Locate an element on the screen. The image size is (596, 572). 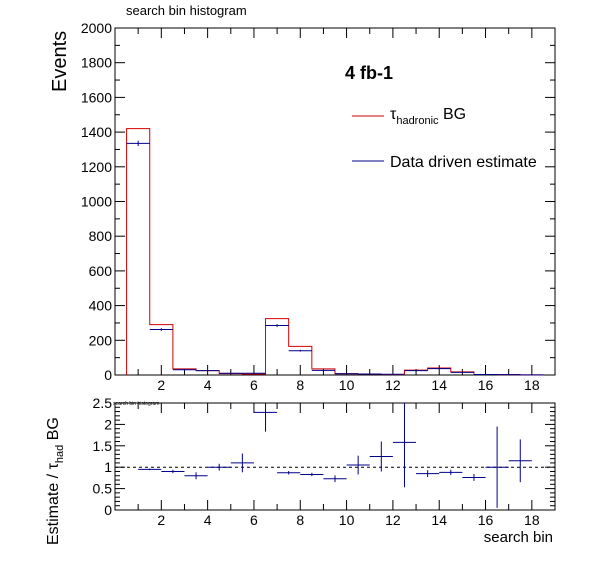
bottom-chart-title: search bin histogram is located at coordinates (136, 404).